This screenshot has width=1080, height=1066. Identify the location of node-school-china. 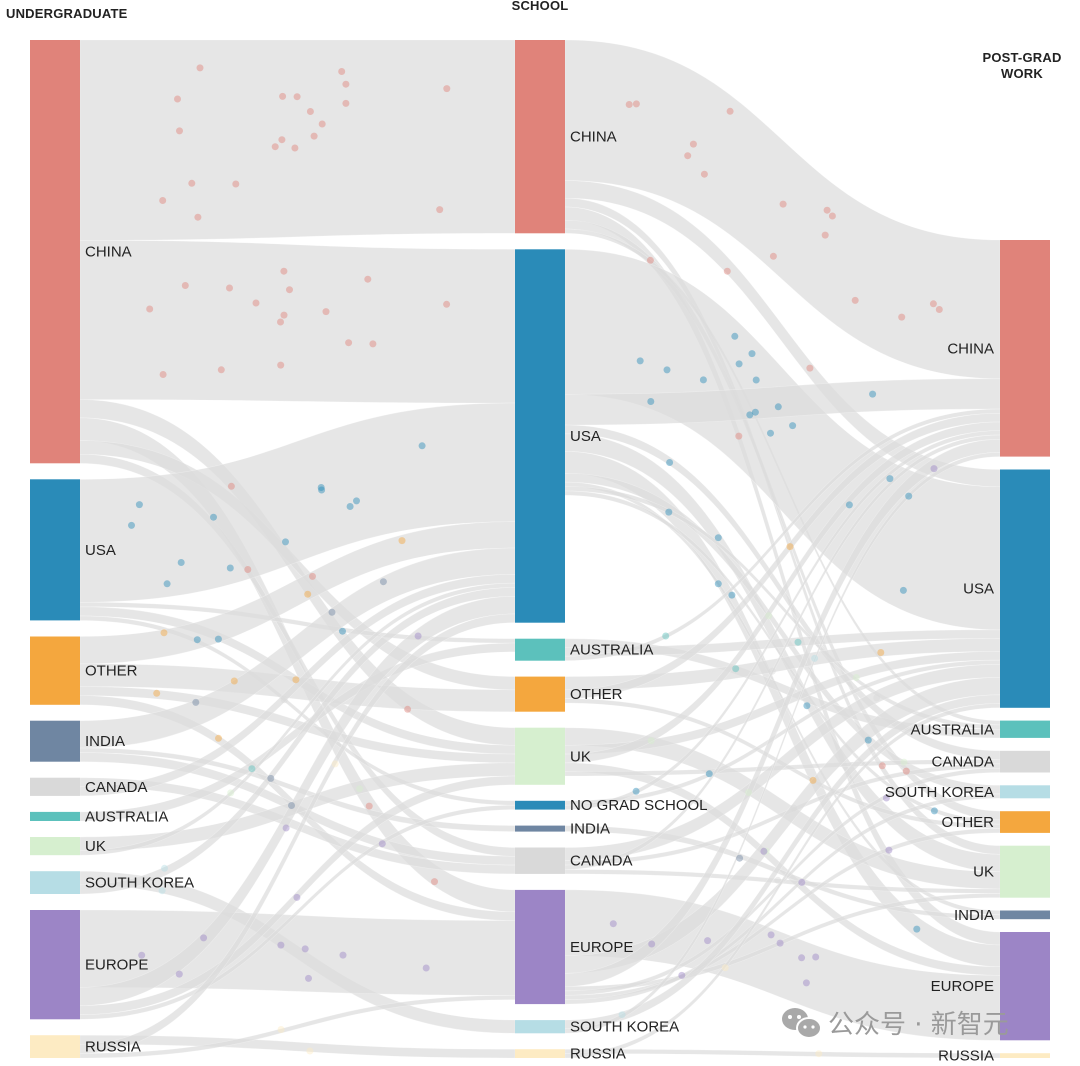
(540, 137).